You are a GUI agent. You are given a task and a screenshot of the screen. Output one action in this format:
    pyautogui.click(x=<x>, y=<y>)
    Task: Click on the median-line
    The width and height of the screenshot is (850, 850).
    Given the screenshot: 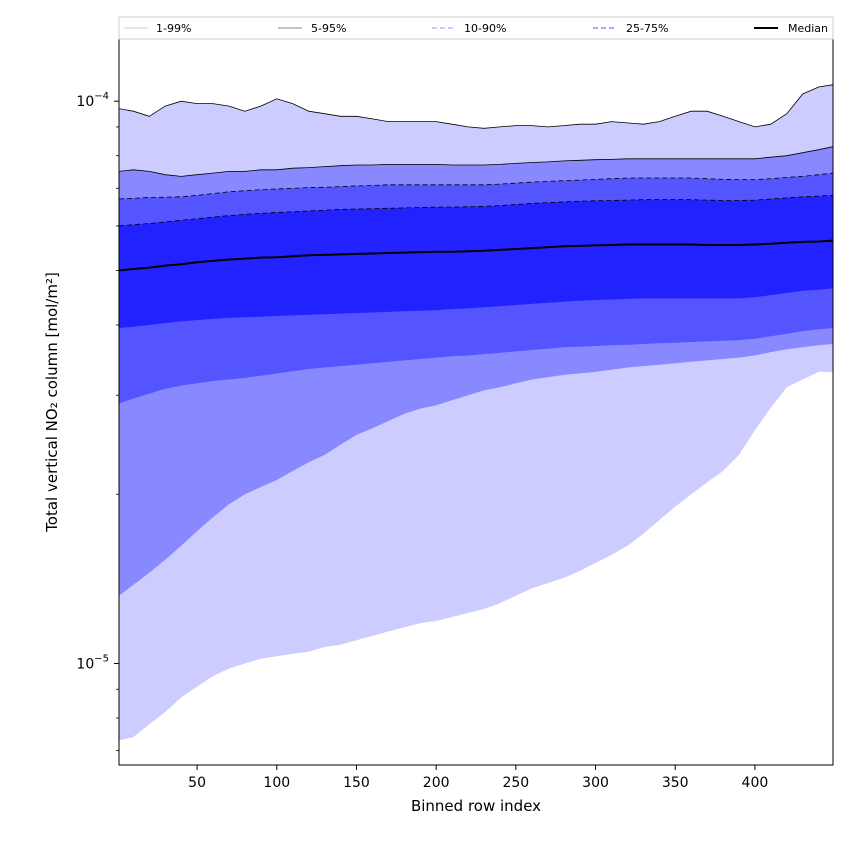 What is the action you would take?
    pyautogui.click(x=476, y=255)
    